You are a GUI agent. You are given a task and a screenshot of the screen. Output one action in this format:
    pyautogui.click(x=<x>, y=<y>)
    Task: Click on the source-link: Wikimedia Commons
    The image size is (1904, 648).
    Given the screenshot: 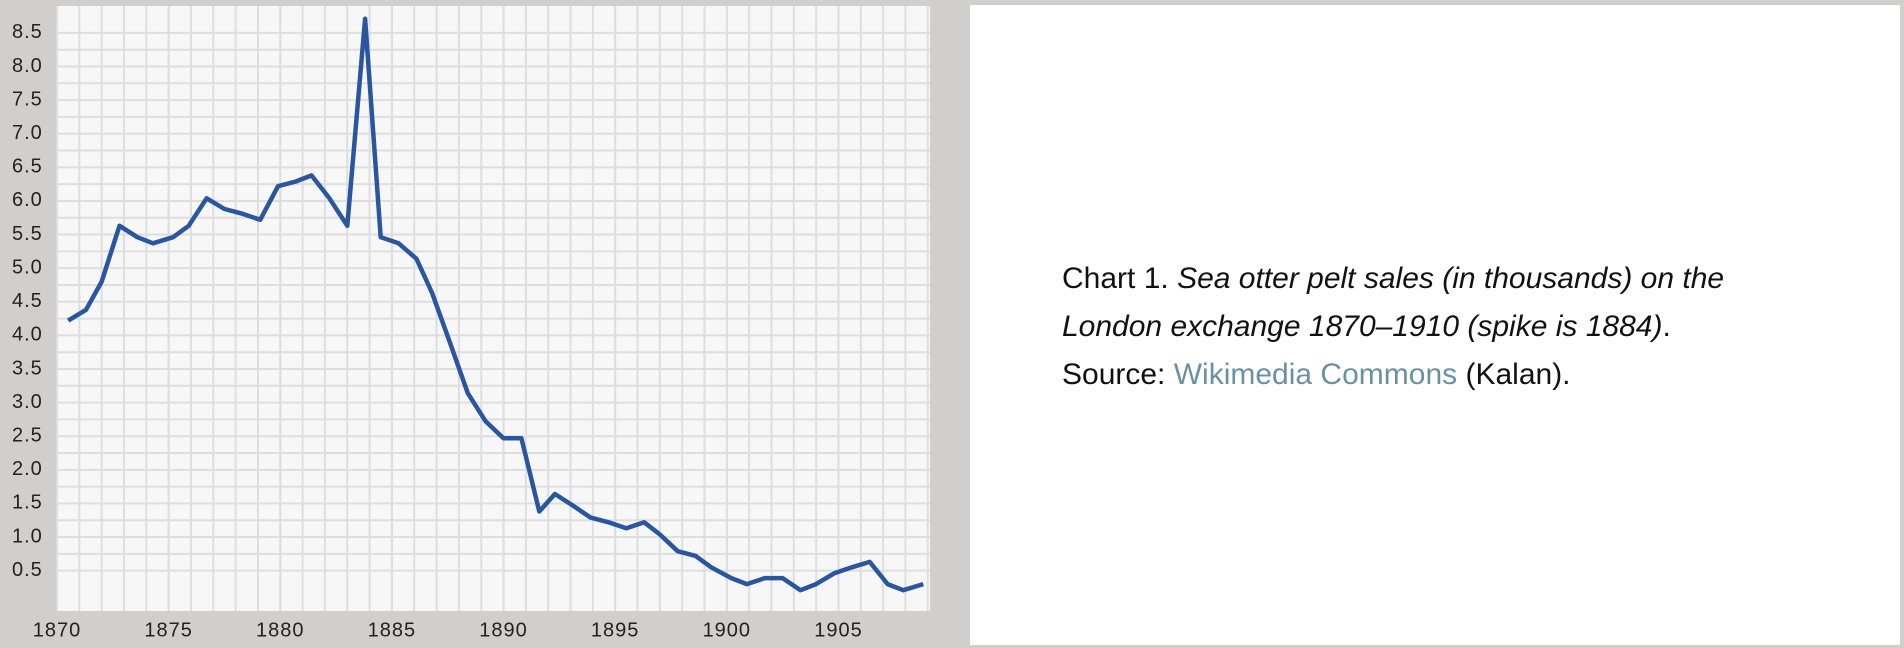 What is the action you would take?
    pyautogui.click(x=1315, y=374)
    